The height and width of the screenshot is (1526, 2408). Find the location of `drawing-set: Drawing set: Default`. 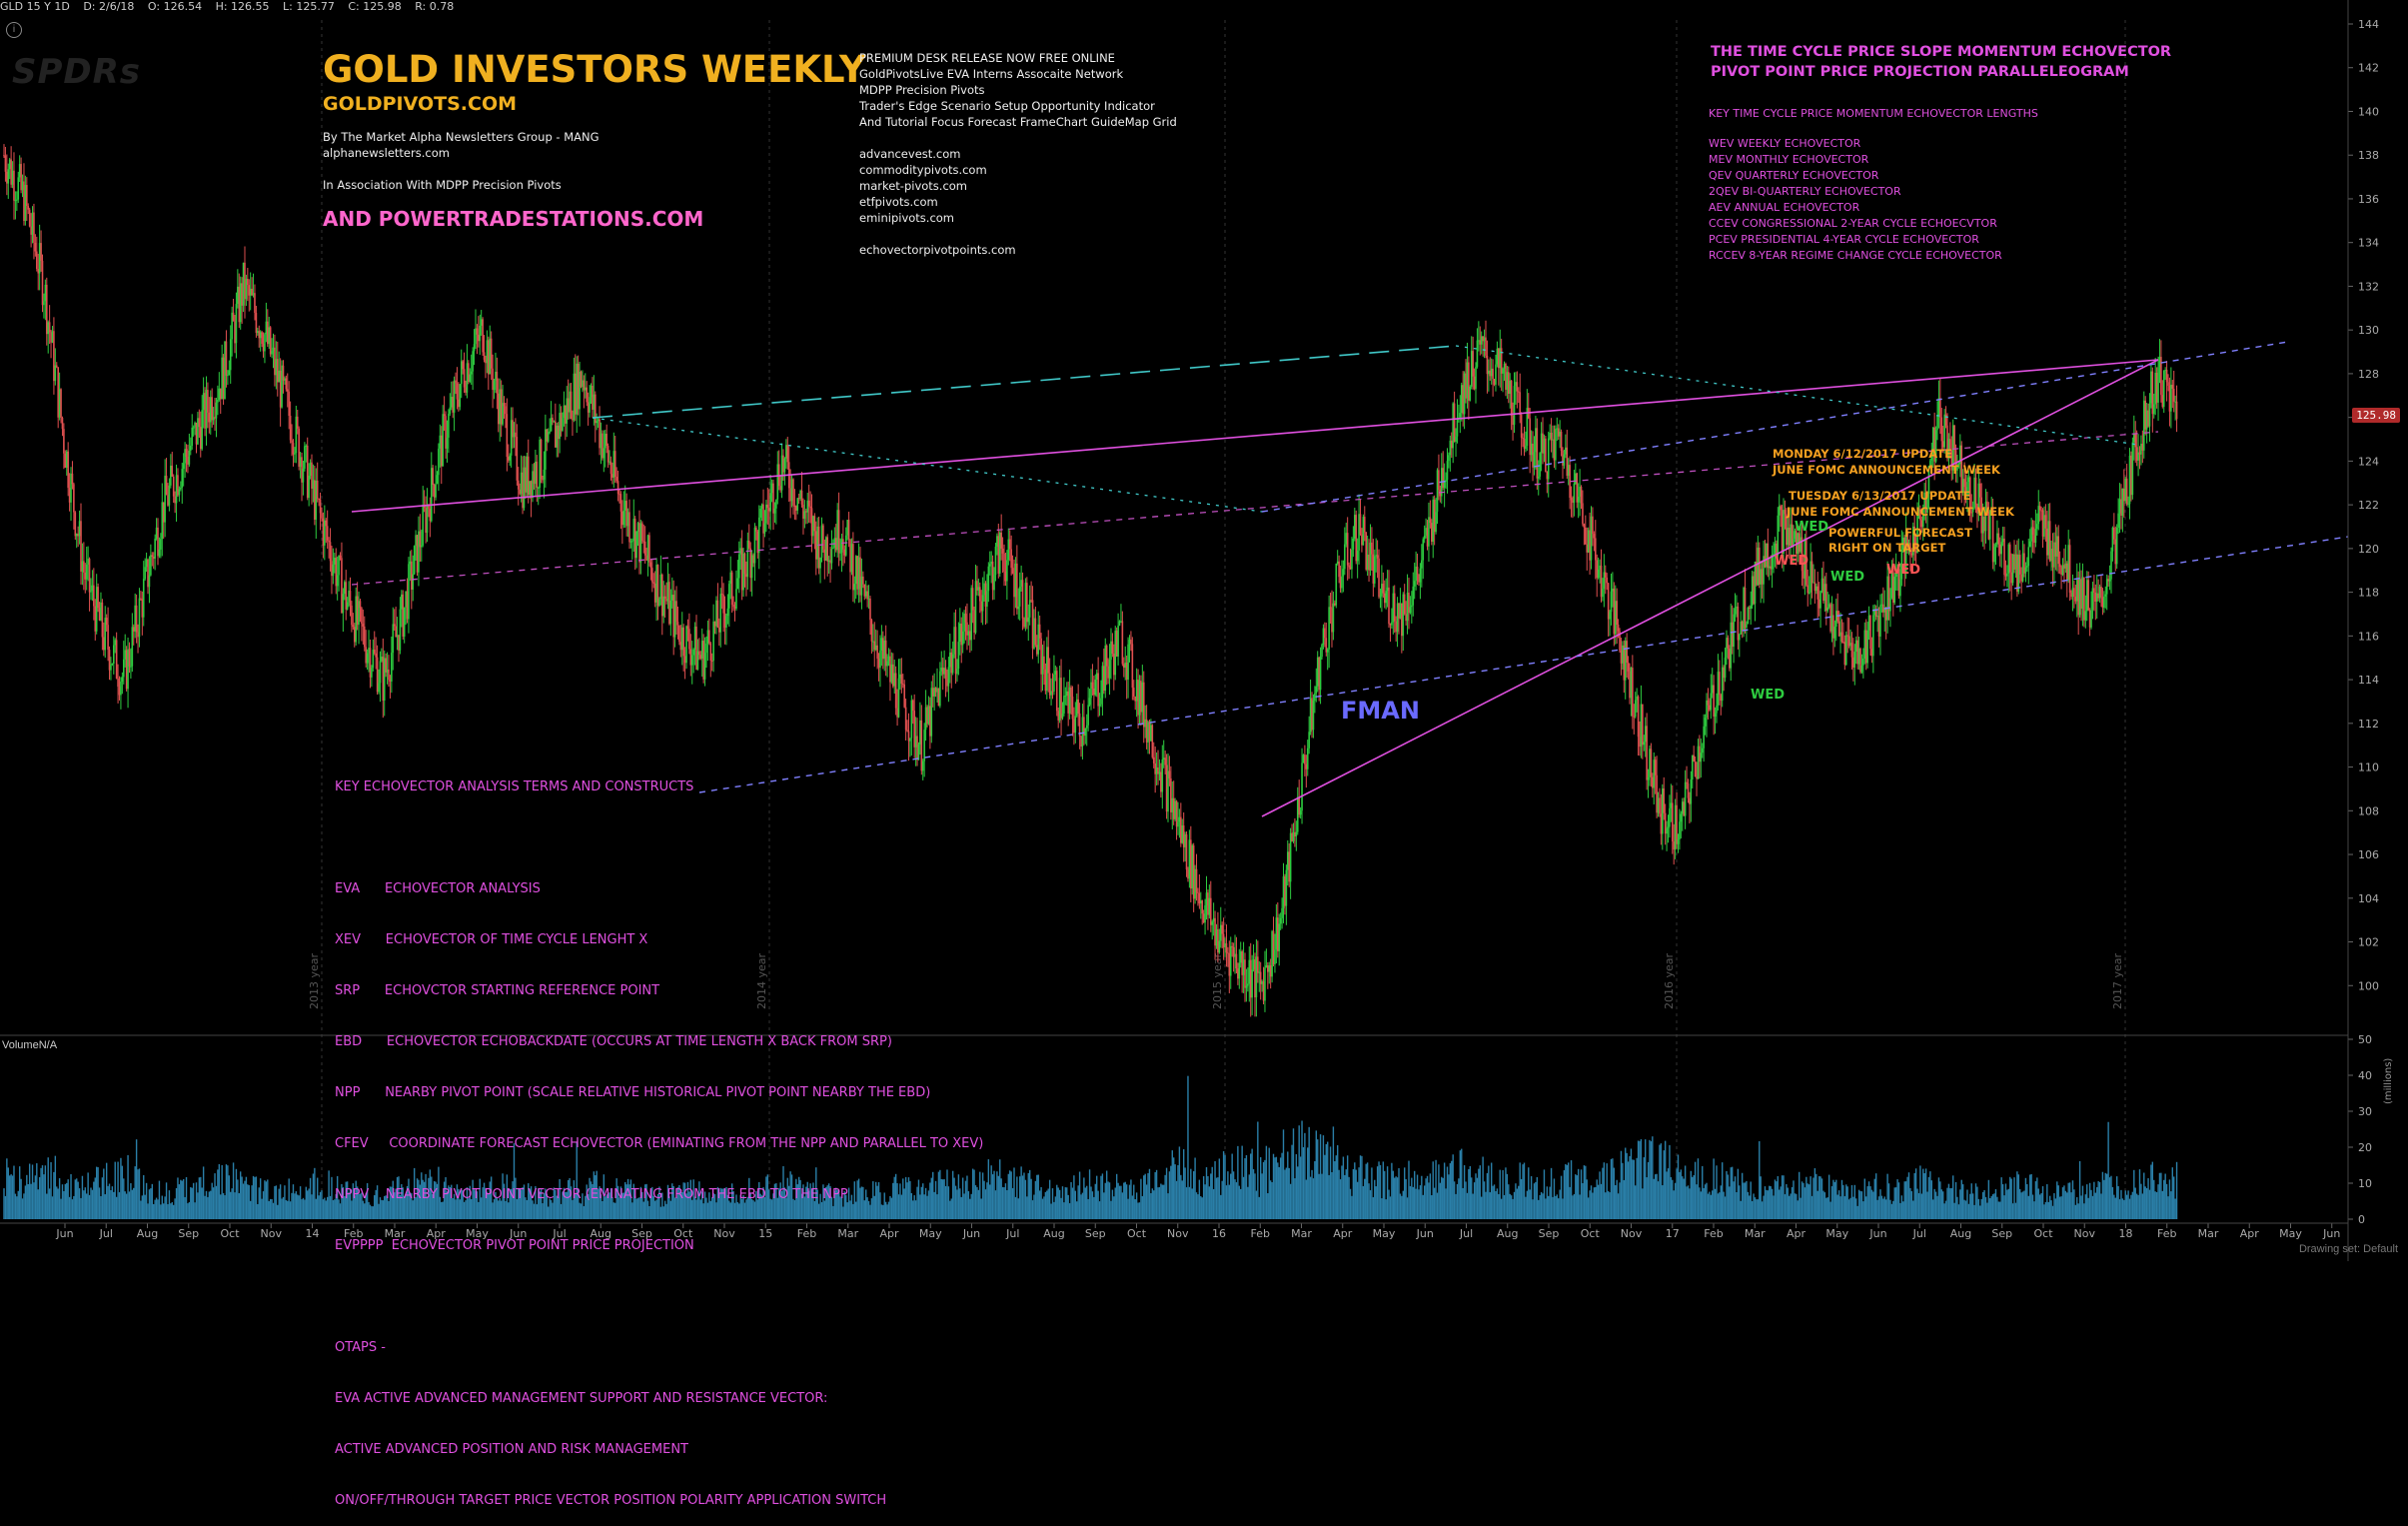

drawing-set: Drawing set: Default is located at coordinates (2348, 1249).